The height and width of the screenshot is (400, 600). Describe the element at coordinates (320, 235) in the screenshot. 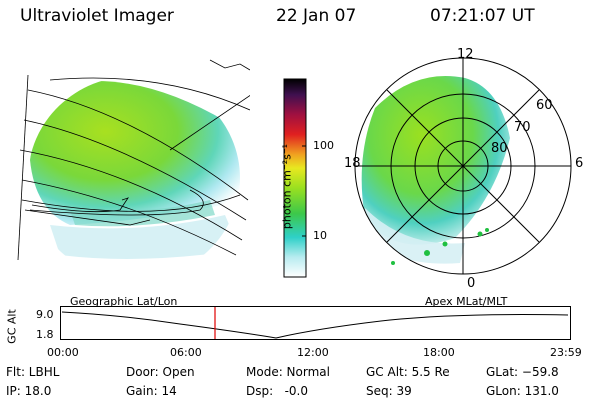

I see `colorbar-tick-10: 10` at that location.